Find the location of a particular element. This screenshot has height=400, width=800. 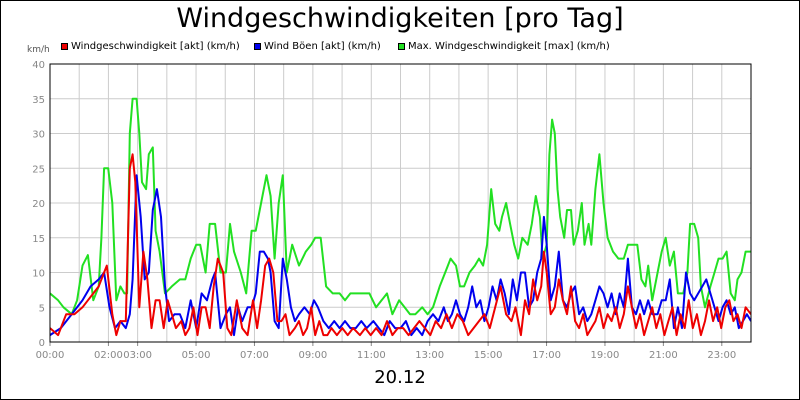

y-tick-label: 40 is located at coordinates (38, 65).